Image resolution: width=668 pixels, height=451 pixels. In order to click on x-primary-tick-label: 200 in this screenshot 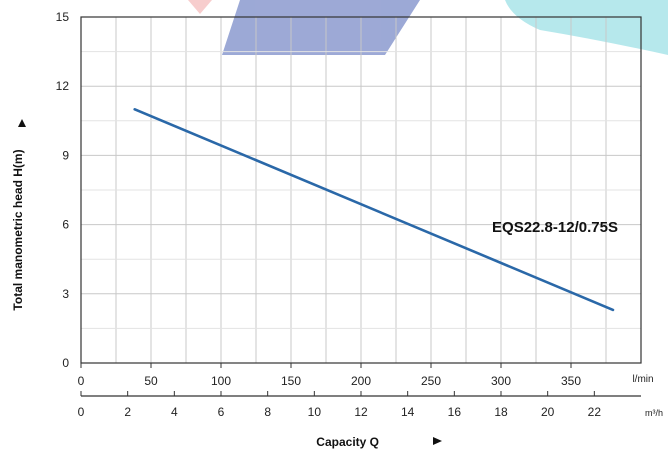, I will do `click(361, 381)`.